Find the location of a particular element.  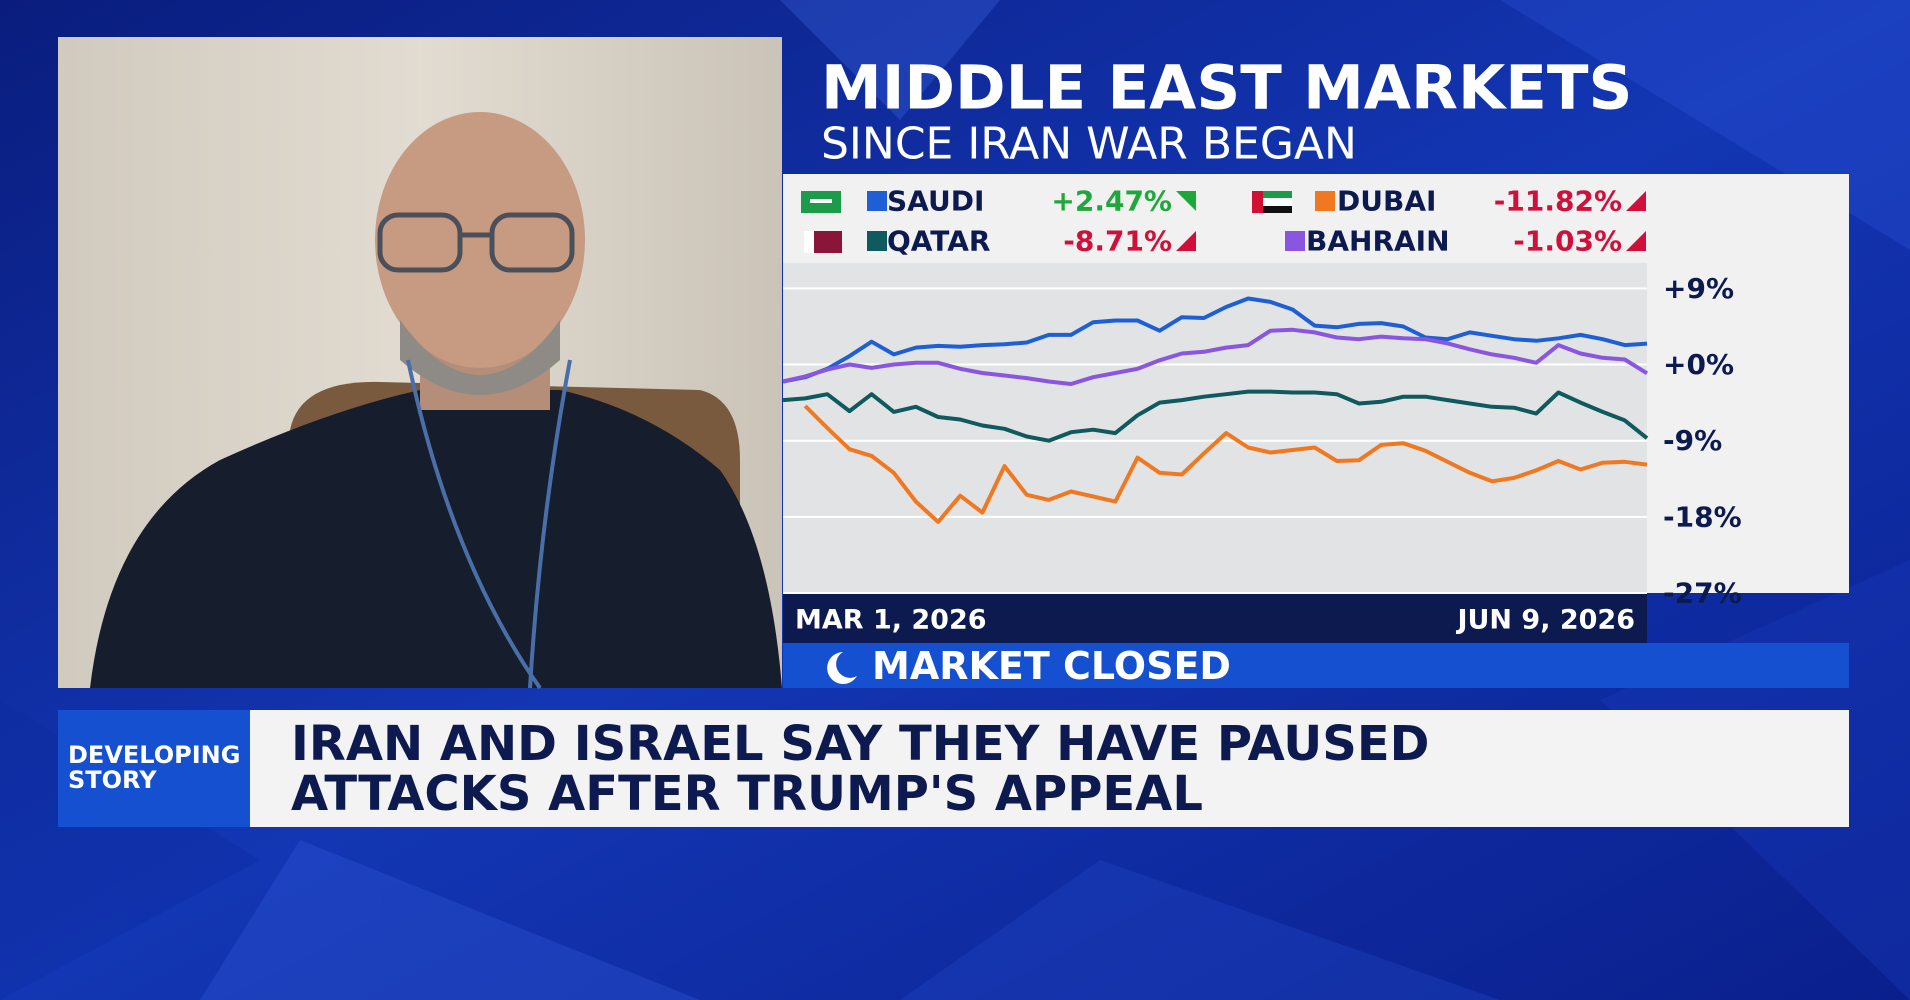

legend-label: QATAR is located at coordinates (938, 241).